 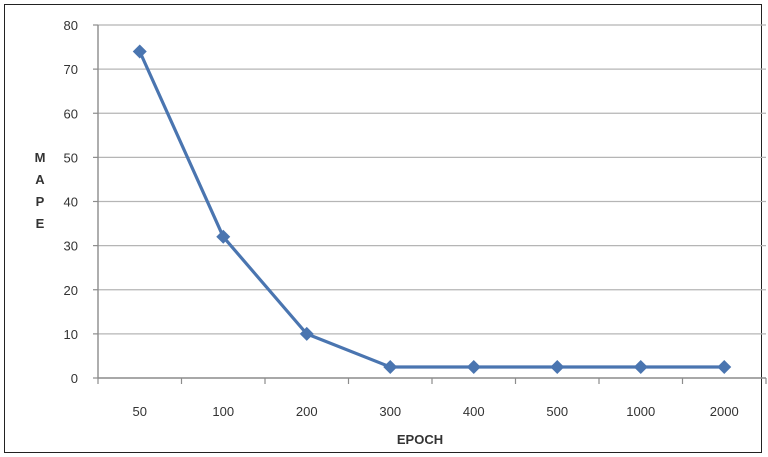 What do you see at coordinates (140, 411) in the screenshot?
I see `x-tick-label: 50` at bounding box center [140, 411].